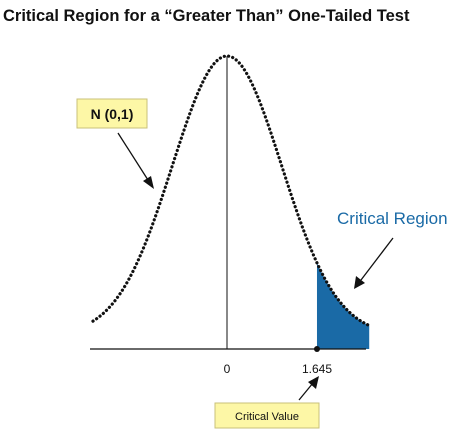 This screenshot has width=468, height=433. I want to click on critical-value-label-box: Critical Value, so click(267, 415).